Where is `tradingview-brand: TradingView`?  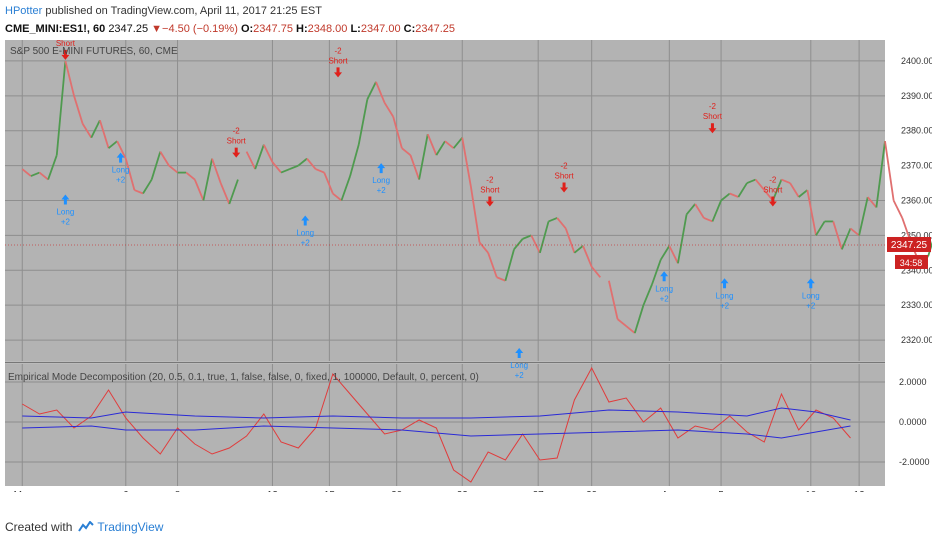
tradingview-brand: TradingView is located at coordinates (120, 527).